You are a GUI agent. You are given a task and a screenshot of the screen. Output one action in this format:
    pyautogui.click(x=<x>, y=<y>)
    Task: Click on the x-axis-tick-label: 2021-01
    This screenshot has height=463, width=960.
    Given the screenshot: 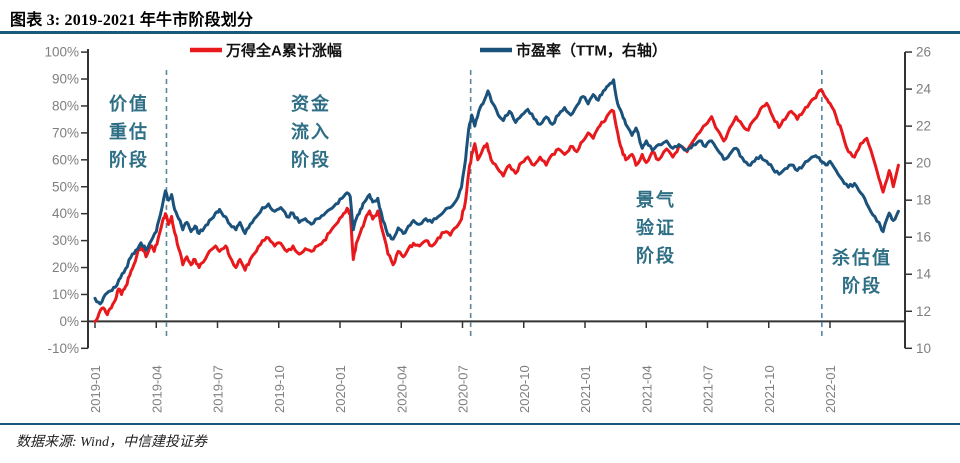 What is the action you would take?
    pyautogui.click(x=585, y=389)
    